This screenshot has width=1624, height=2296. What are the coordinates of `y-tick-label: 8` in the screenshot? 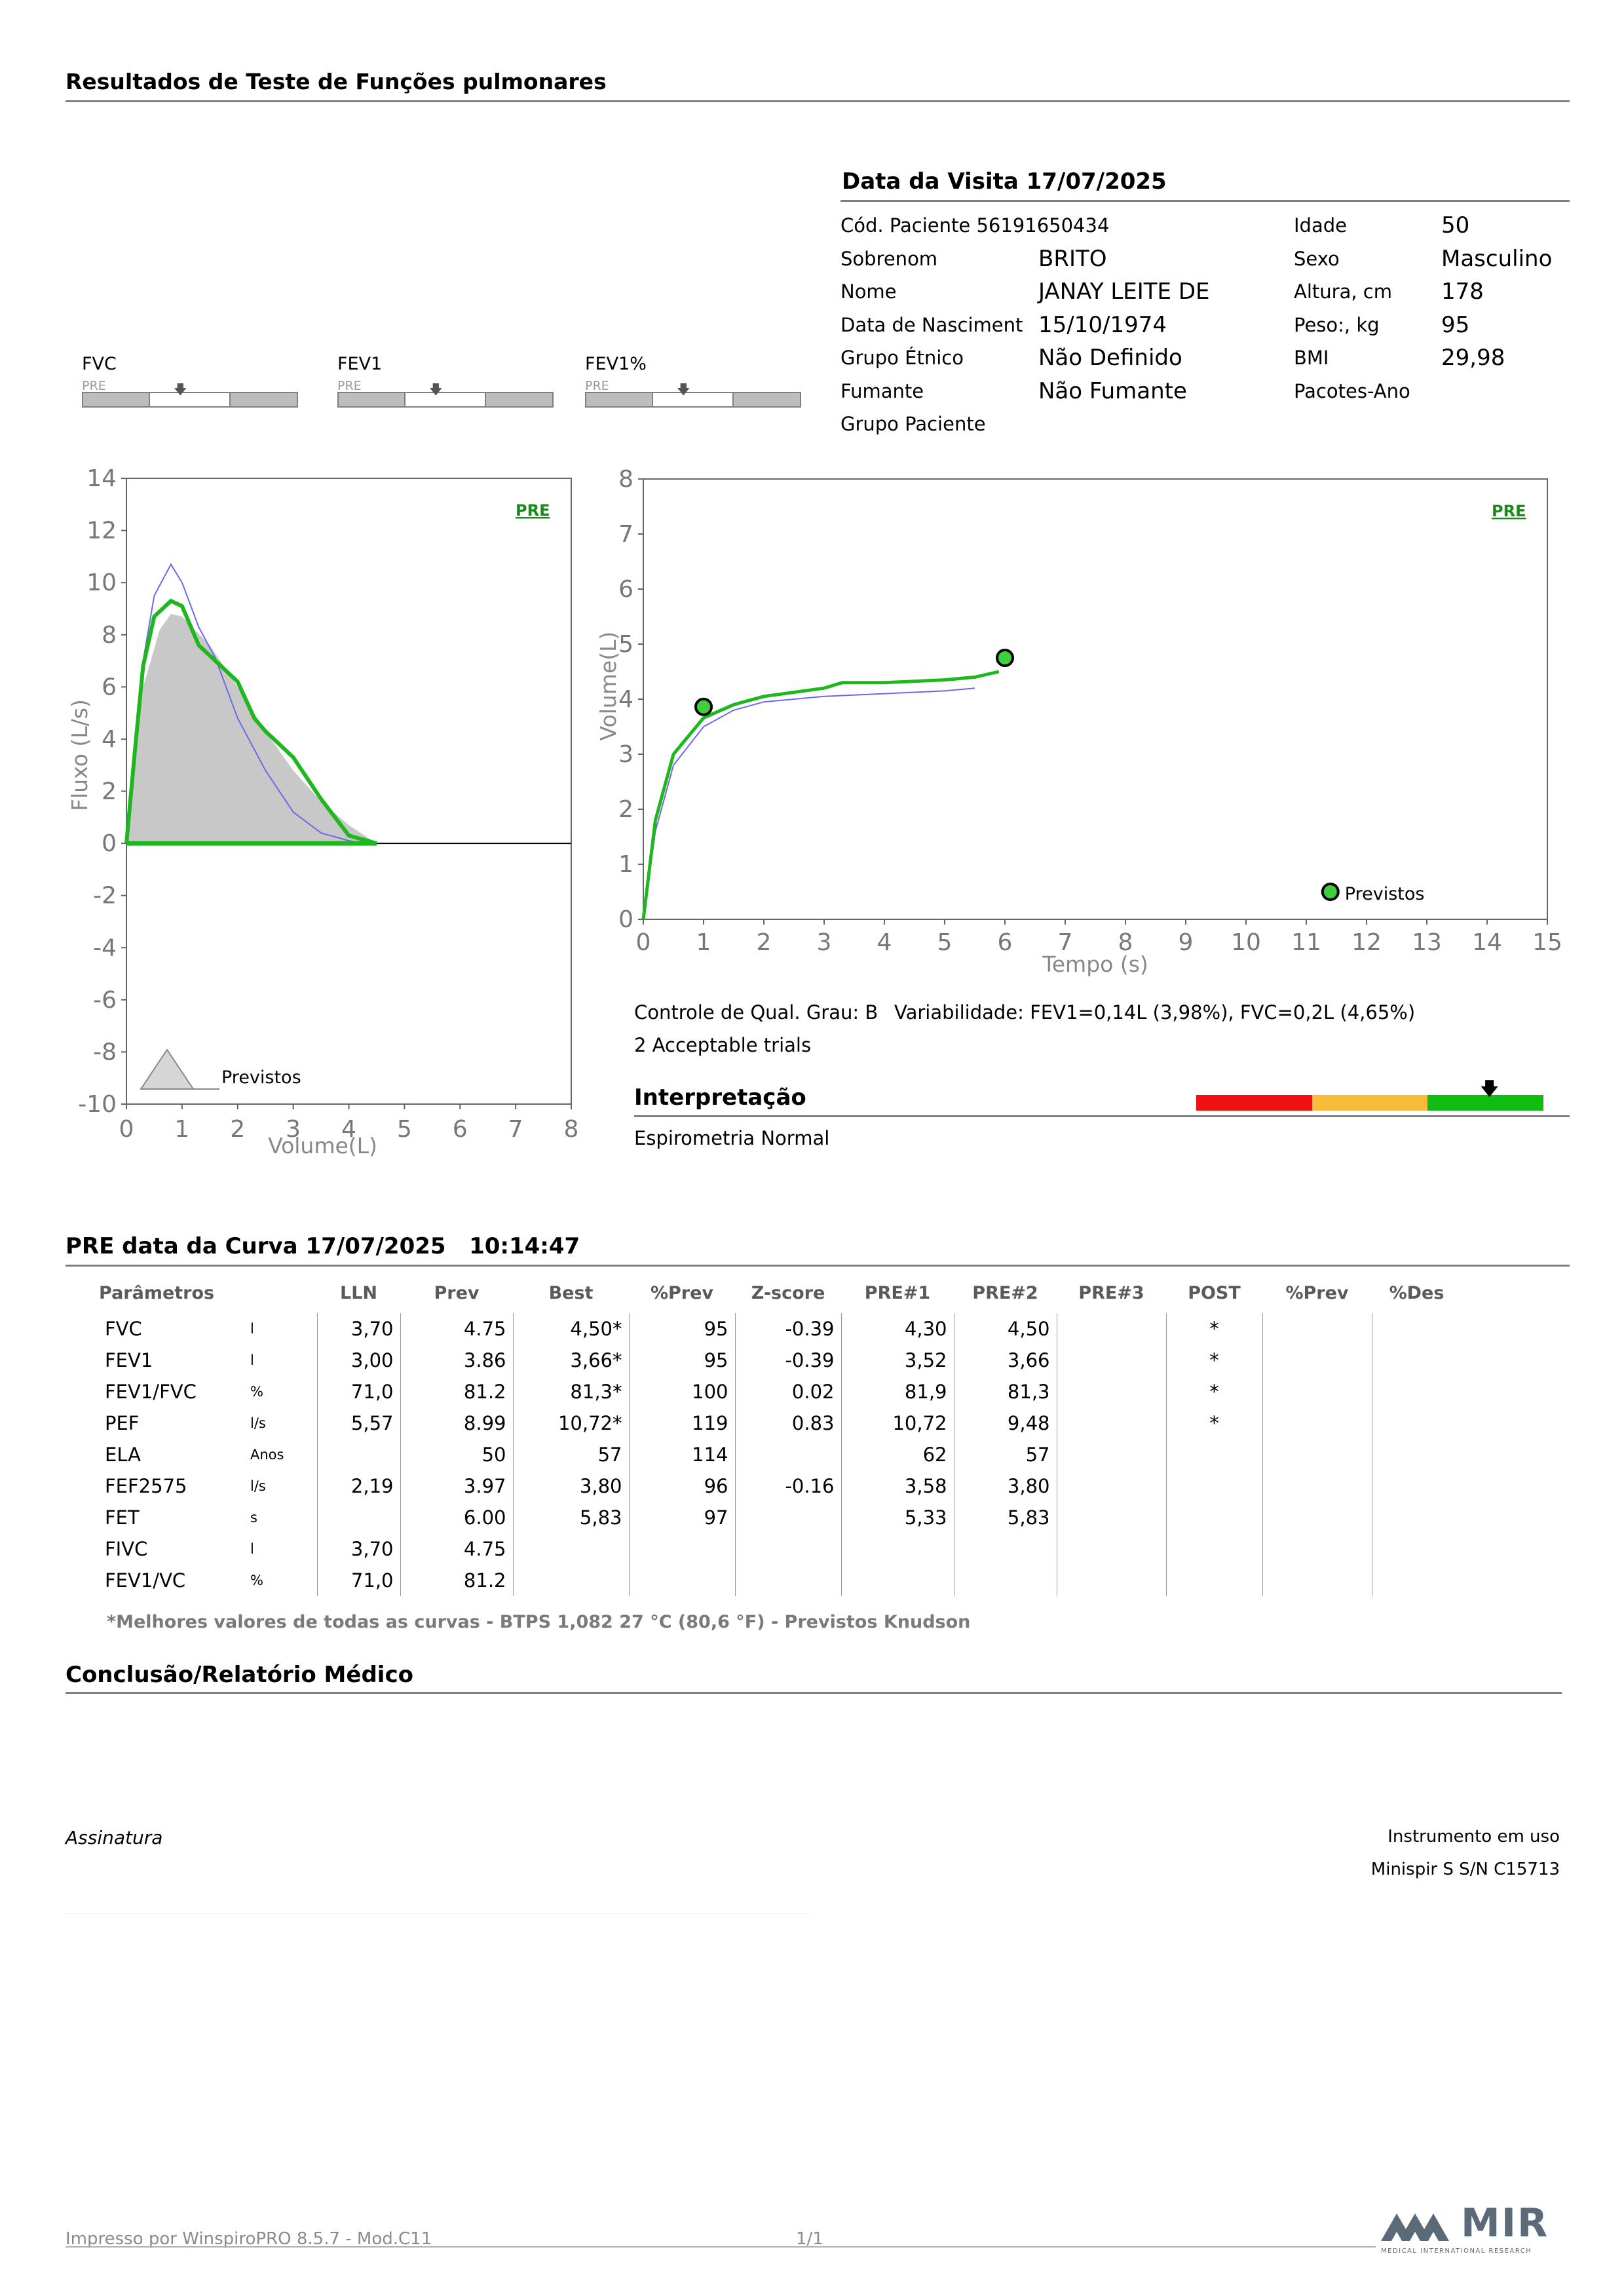 It's located at (109, 635).